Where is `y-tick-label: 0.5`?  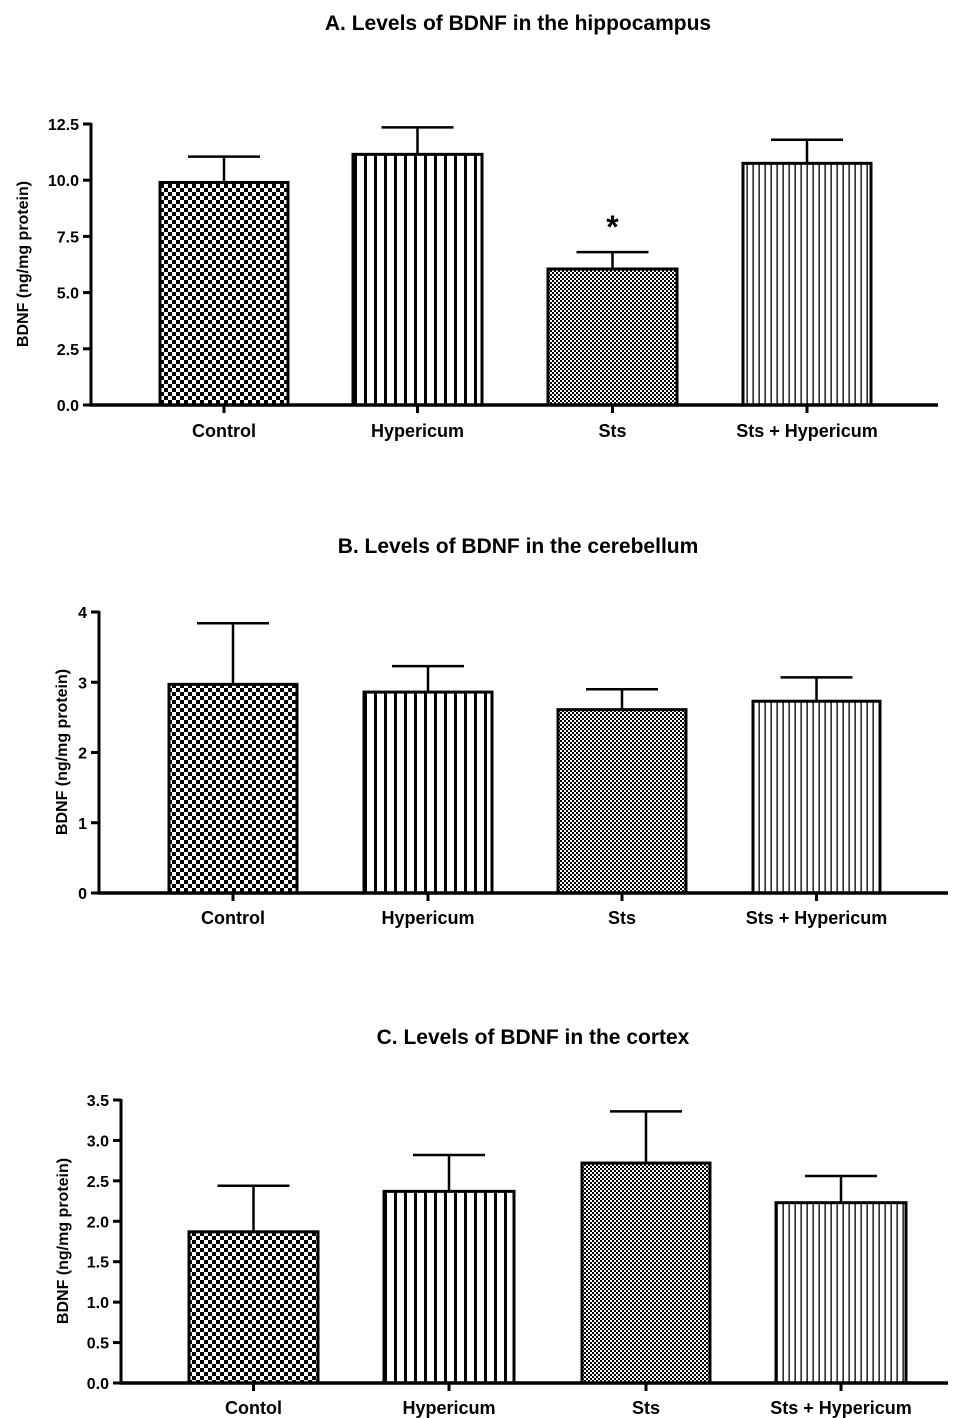 y-tick-label: 0.5 is located at coordinates (98, 1344).